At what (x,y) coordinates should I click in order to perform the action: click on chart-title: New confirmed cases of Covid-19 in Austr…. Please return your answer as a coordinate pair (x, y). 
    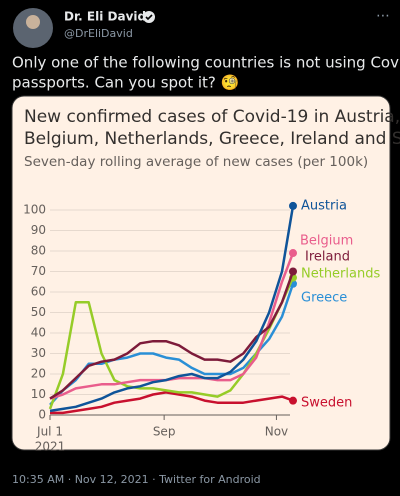
    Looking at the image, I should click on (212, 117).